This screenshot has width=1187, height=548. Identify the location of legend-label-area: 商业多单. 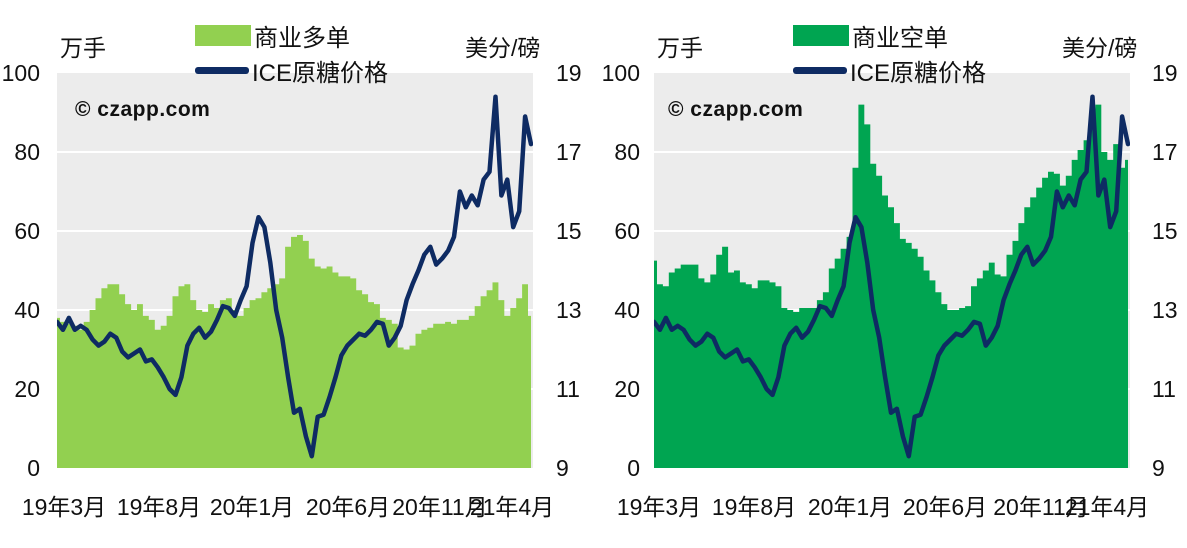
(302, 38).